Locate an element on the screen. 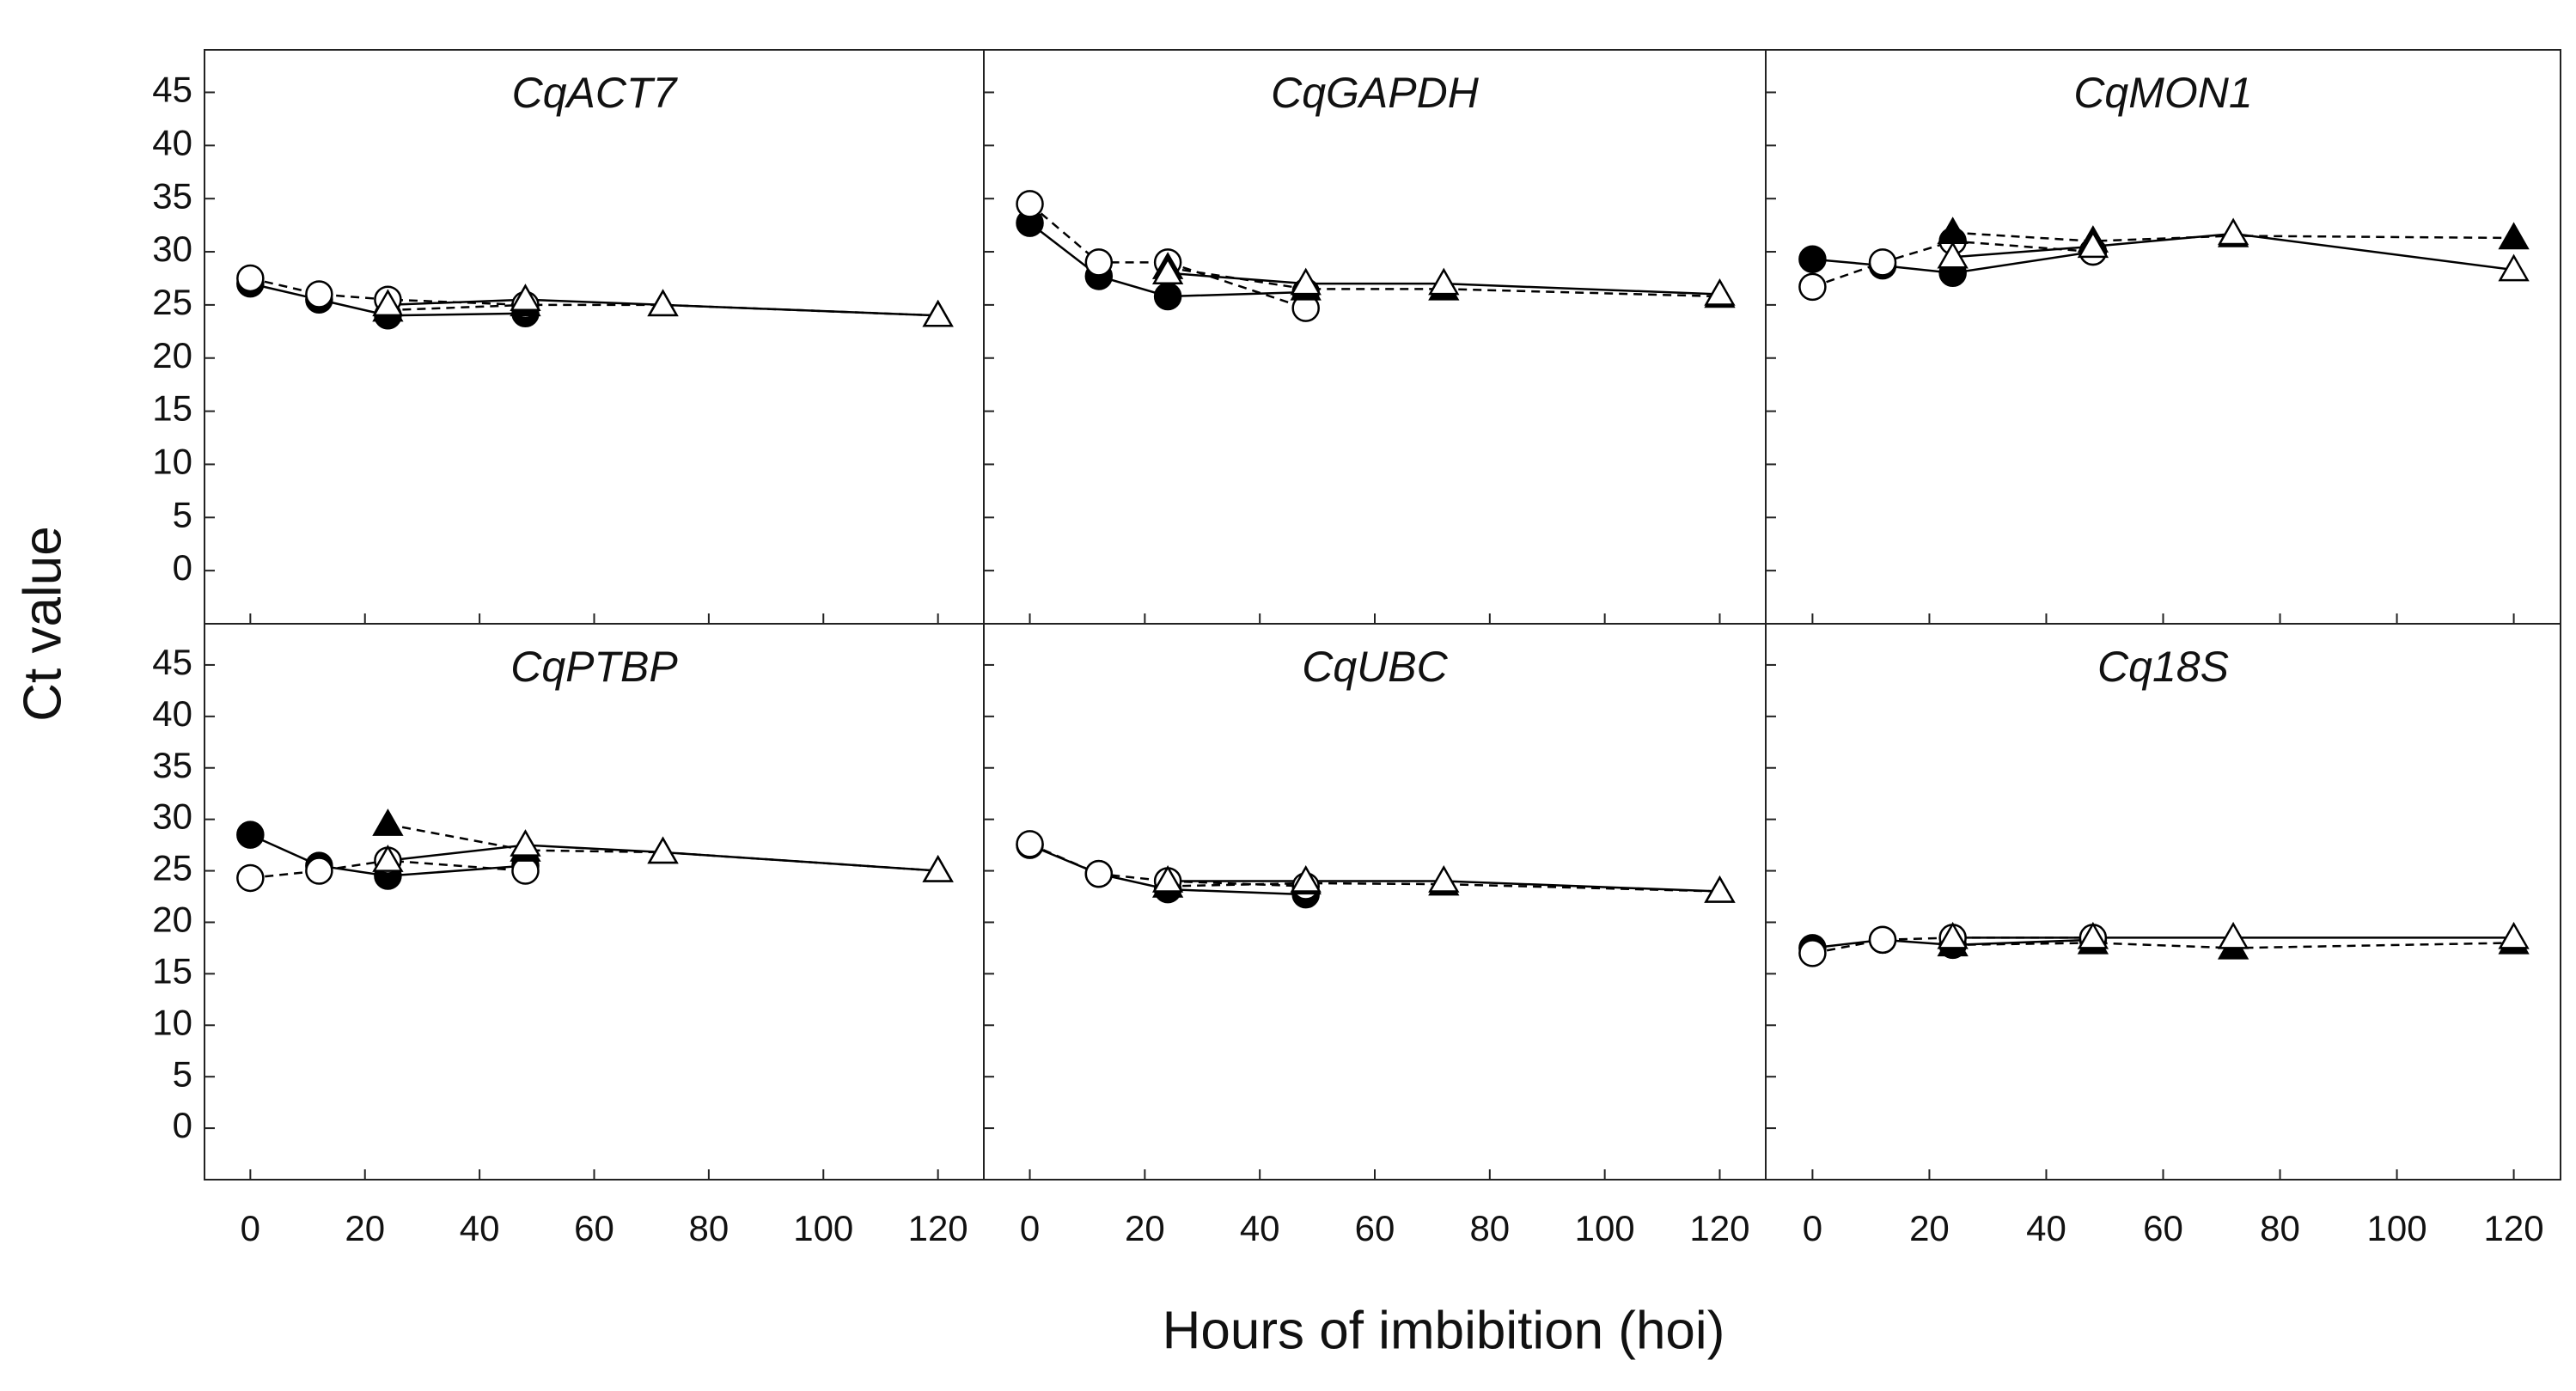  panel-title: CqPTBP is located at coordinates (594, 667).